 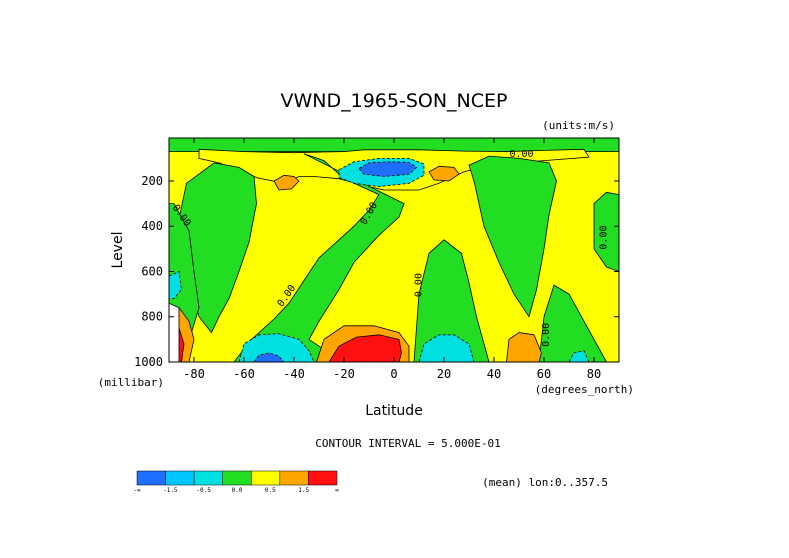 I want to click on contour-label-6: 0.00, so click(x=604, y=238).